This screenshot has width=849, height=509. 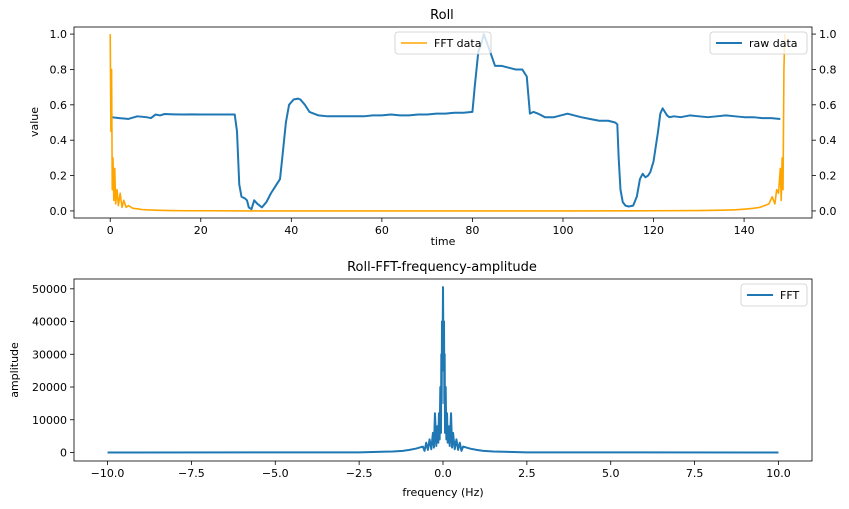 What do you see at coordinates (828, 34) in the screenshot?
I see `roll-y-right-tick-label: 1.0` at bounding box center [828, 34].